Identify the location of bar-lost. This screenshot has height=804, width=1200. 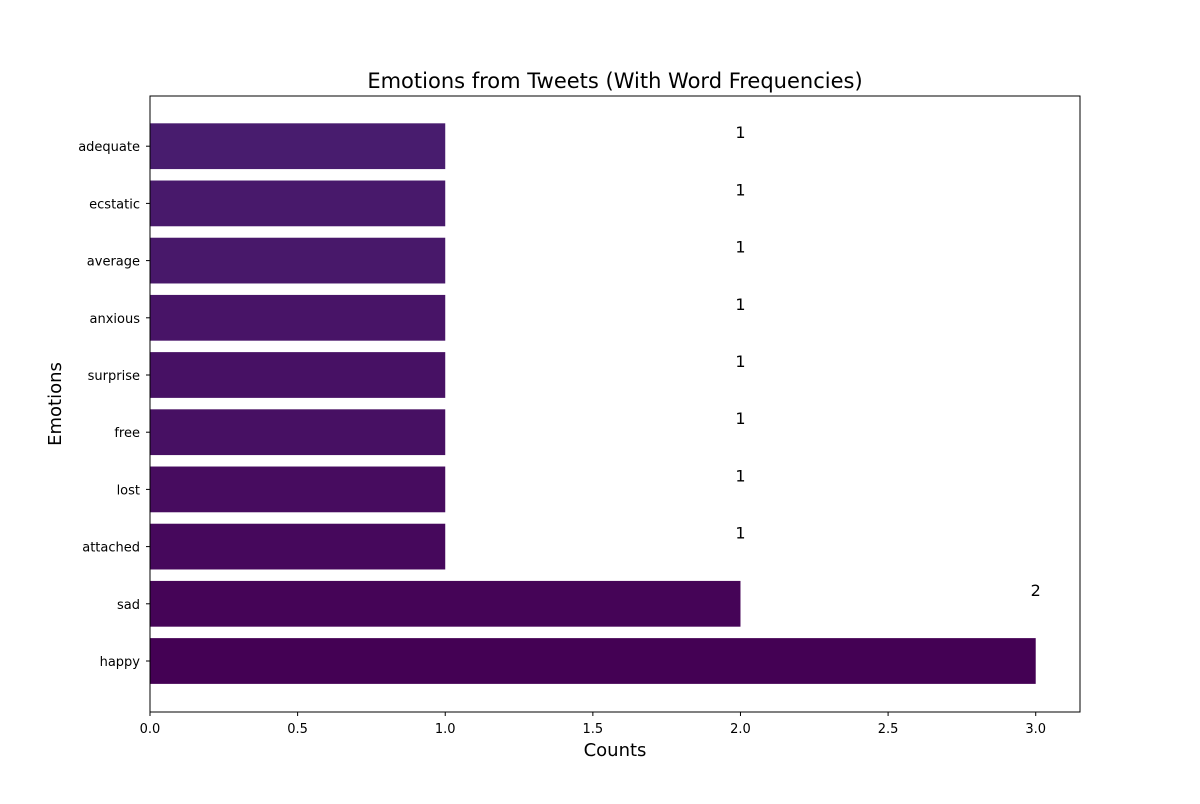
(298, 489).